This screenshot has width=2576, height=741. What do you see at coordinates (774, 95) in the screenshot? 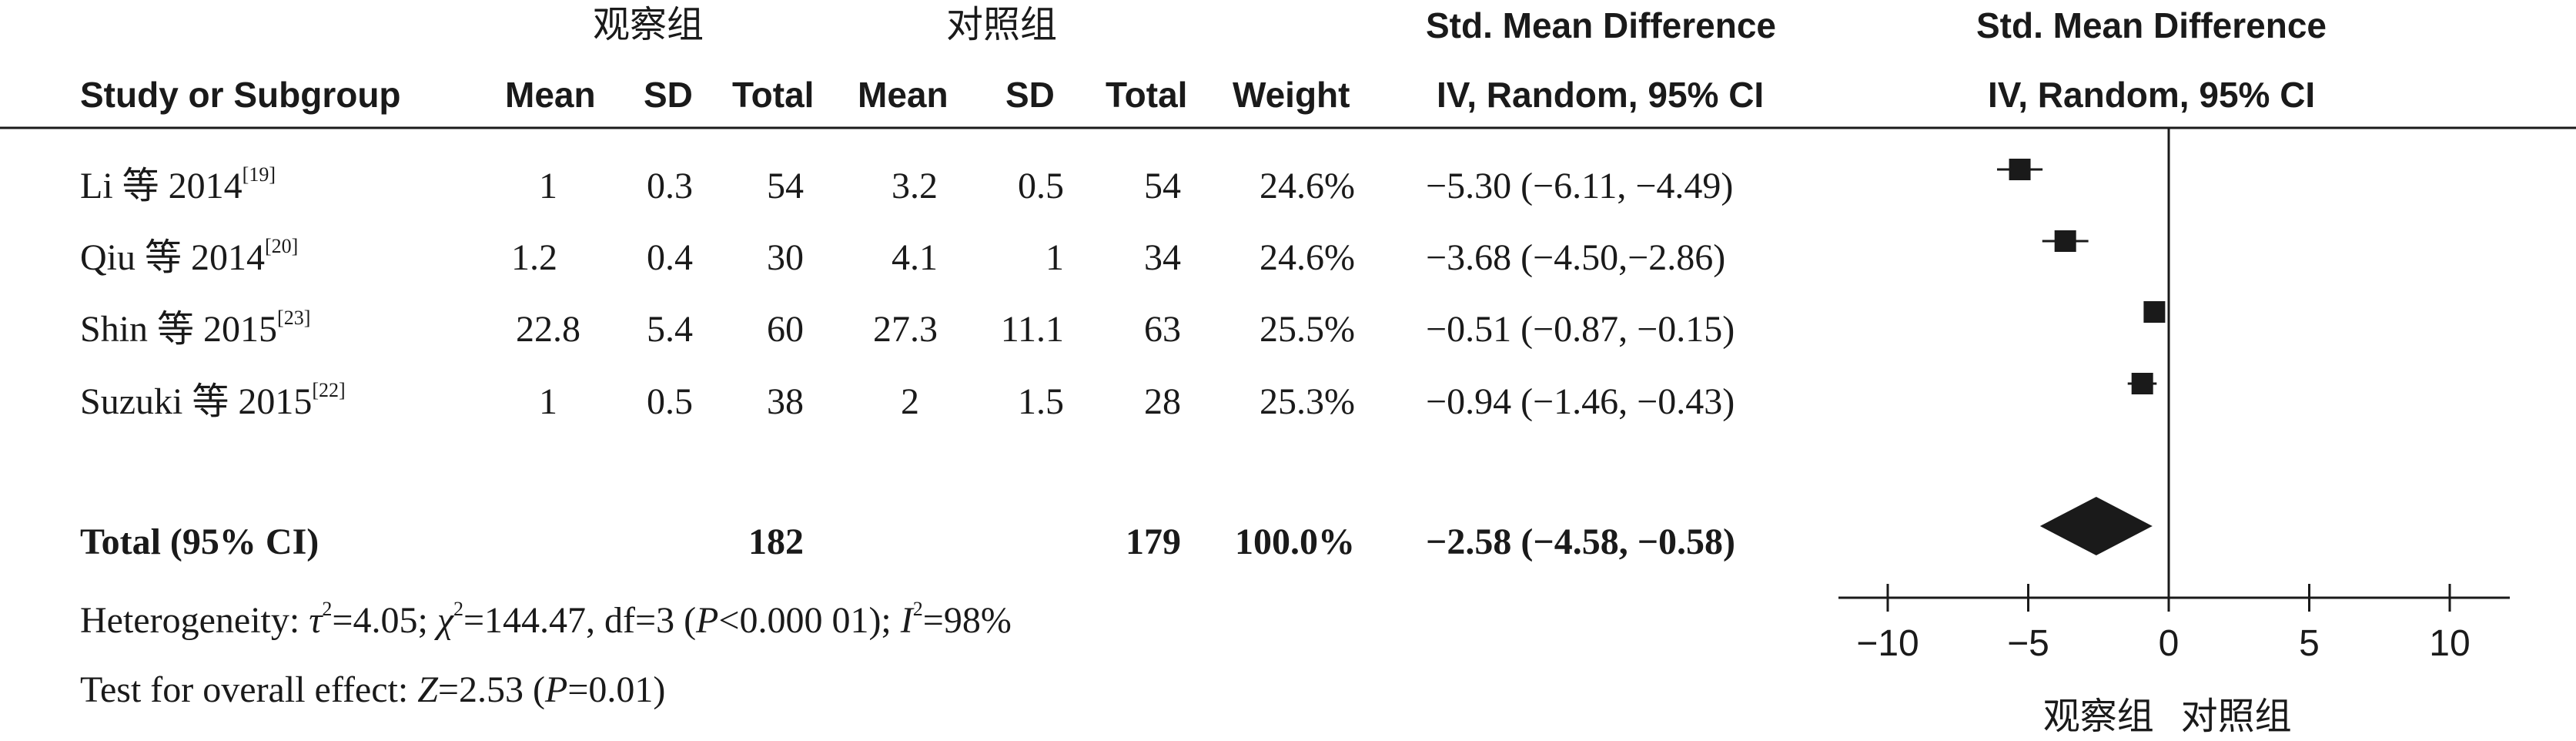
I see `col-header-total-1: Total` at bounding box center [774, 95].